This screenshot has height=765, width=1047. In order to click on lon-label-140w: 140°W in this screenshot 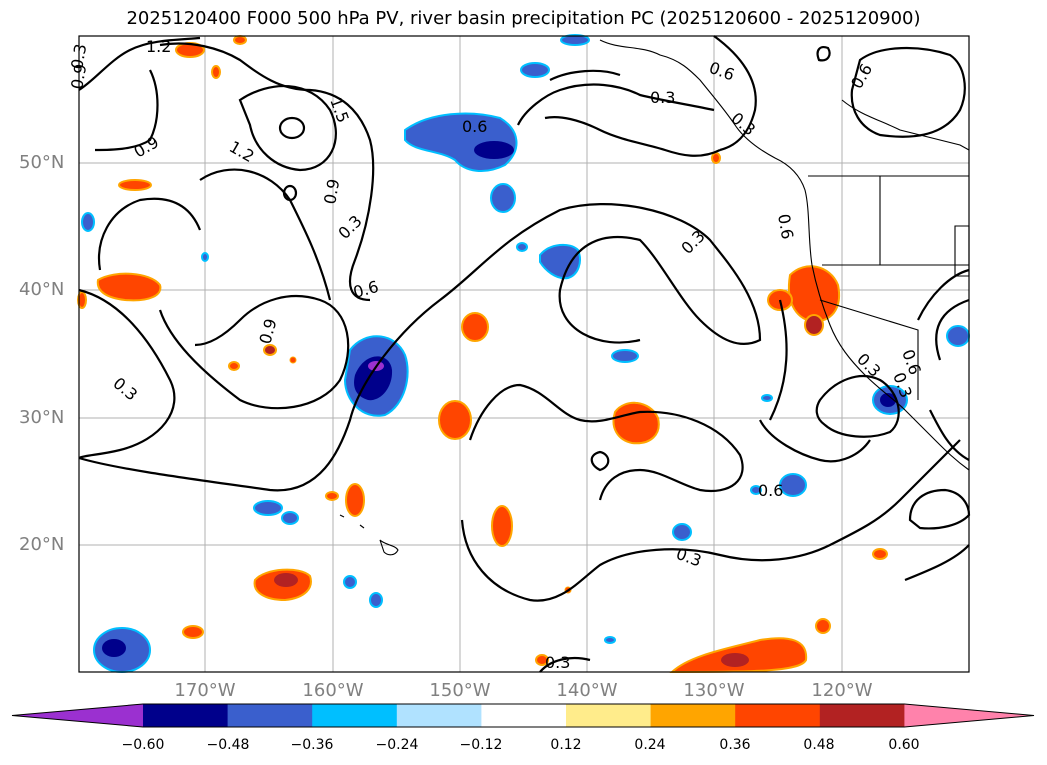, I will do `click(587, 690)`.